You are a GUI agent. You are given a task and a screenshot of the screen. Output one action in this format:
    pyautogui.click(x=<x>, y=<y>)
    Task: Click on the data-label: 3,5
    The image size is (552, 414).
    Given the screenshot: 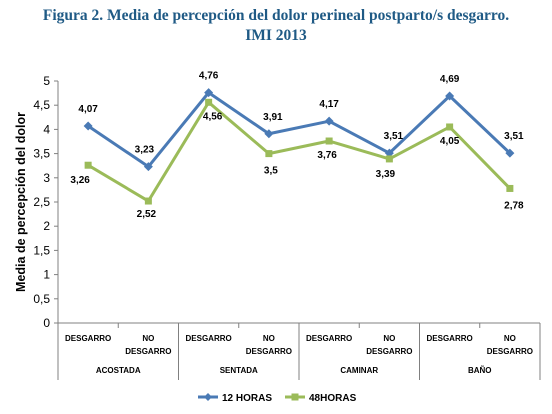 What is the action you would take?
    pyautogui.click(x=271, y=171)
    